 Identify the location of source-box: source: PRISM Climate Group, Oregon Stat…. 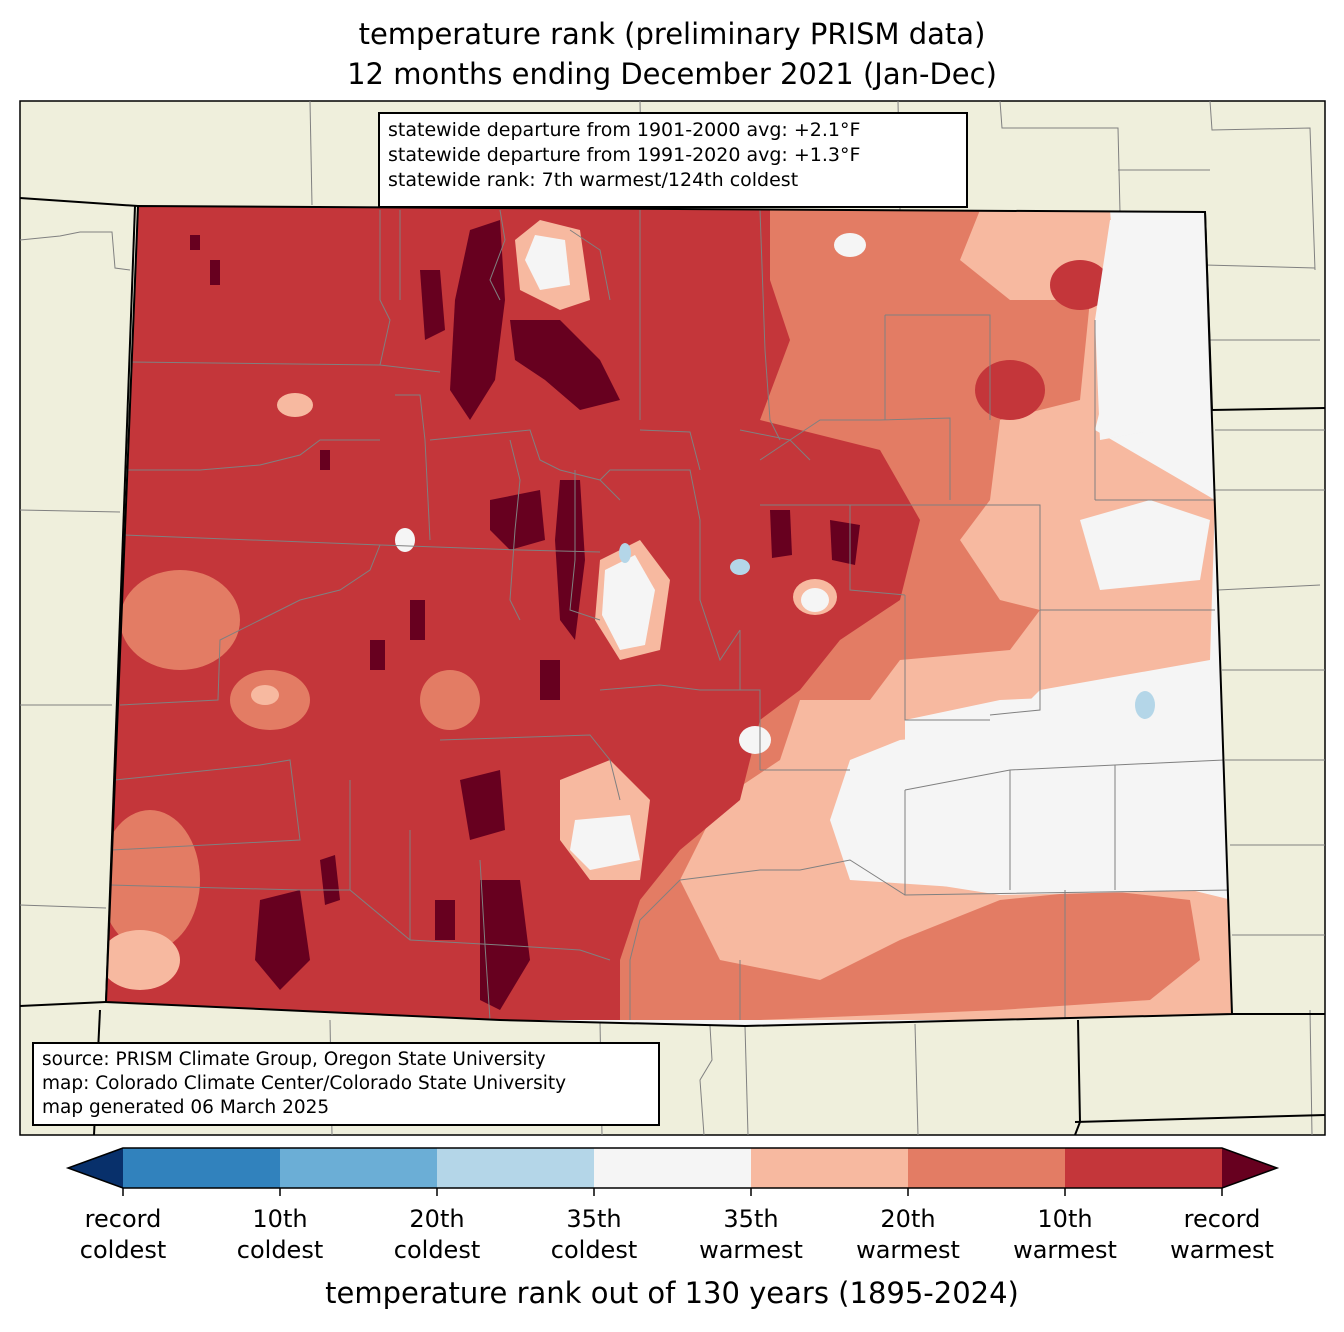
(346, 1084).